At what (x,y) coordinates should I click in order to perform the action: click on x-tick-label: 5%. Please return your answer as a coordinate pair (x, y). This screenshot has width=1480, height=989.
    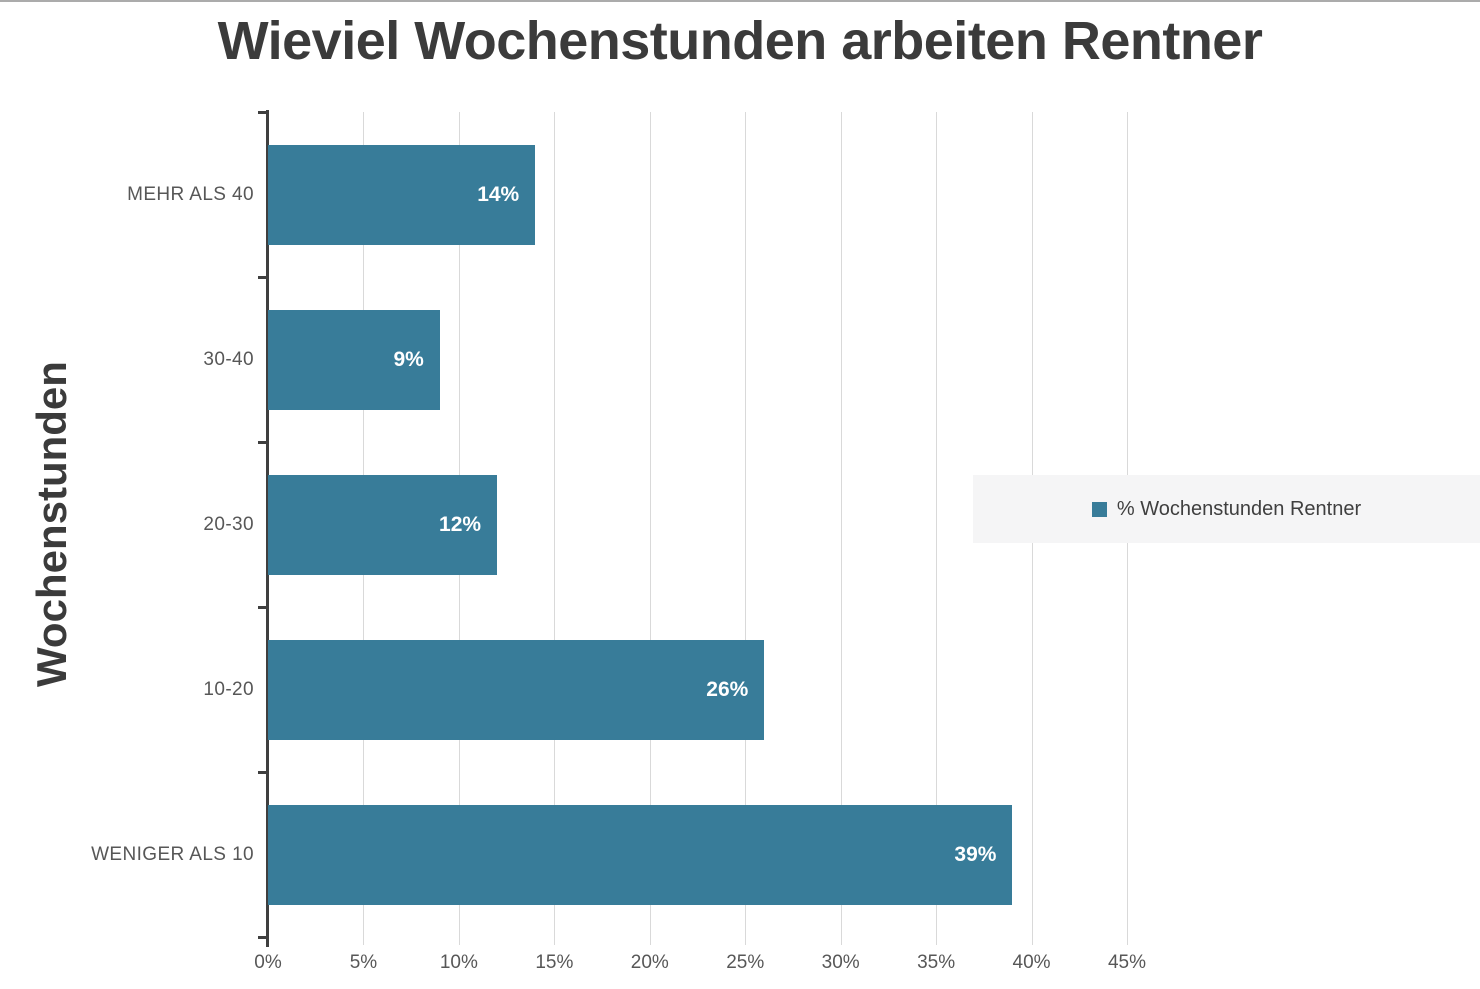
    Looking at the image, I should click on (363, 962).